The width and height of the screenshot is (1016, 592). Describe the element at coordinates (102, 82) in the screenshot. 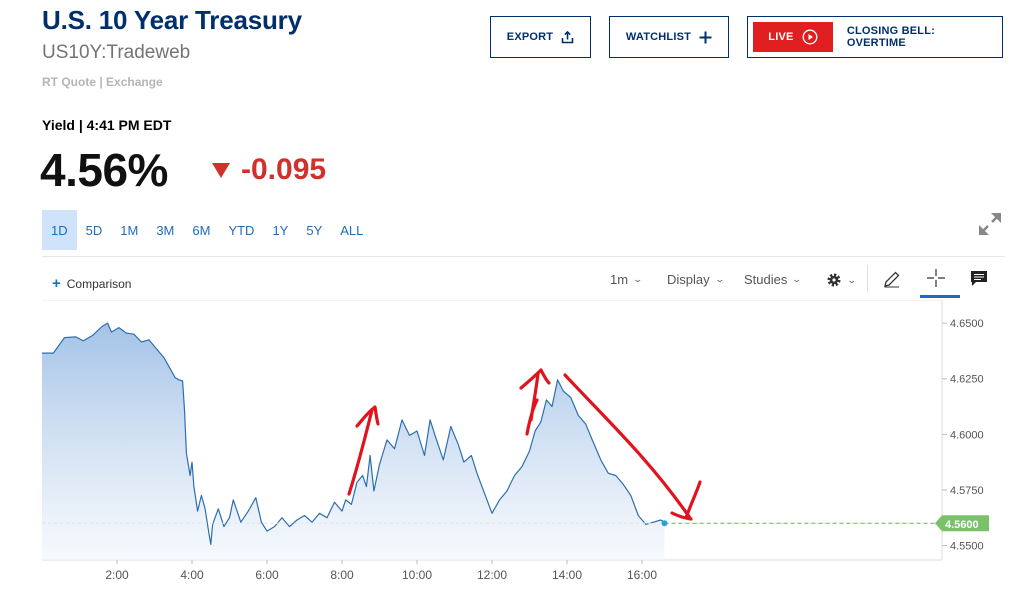

I see `quote-source: RT Quote | Exchange` at that location.